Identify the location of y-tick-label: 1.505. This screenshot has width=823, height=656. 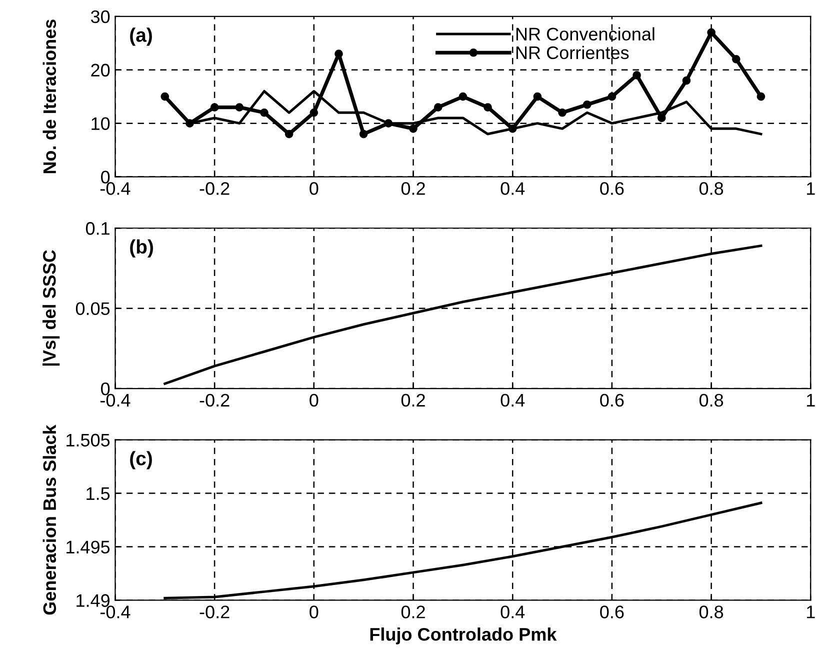
(88, 440).